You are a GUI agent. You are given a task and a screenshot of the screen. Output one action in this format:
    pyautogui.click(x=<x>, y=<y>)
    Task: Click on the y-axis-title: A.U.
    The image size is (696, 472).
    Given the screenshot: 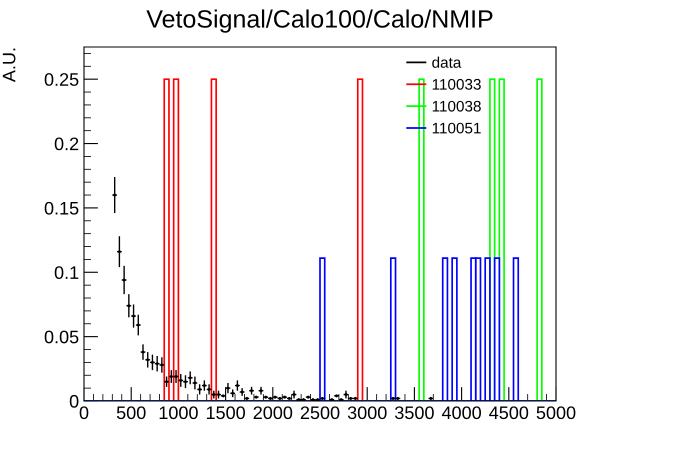 What is the action you would take?
    pyautogui.click(x=9, y=65)
    